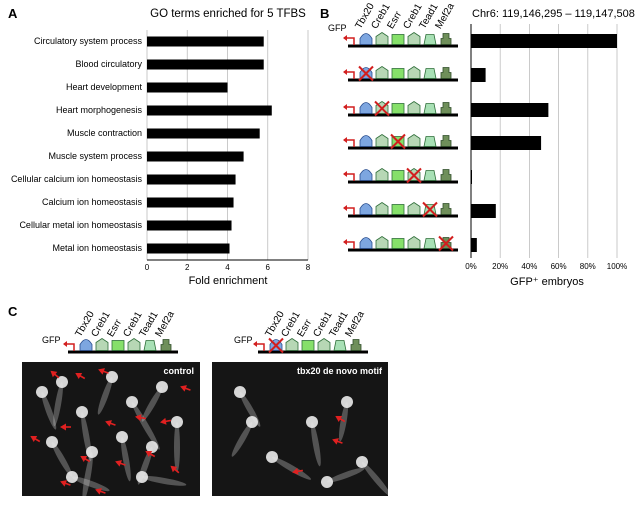  What do you see at coordinates (97, 247) in the screenshot?
I see `go-term-label: Metal ion homeostasis` at bounding box center [97, 247].